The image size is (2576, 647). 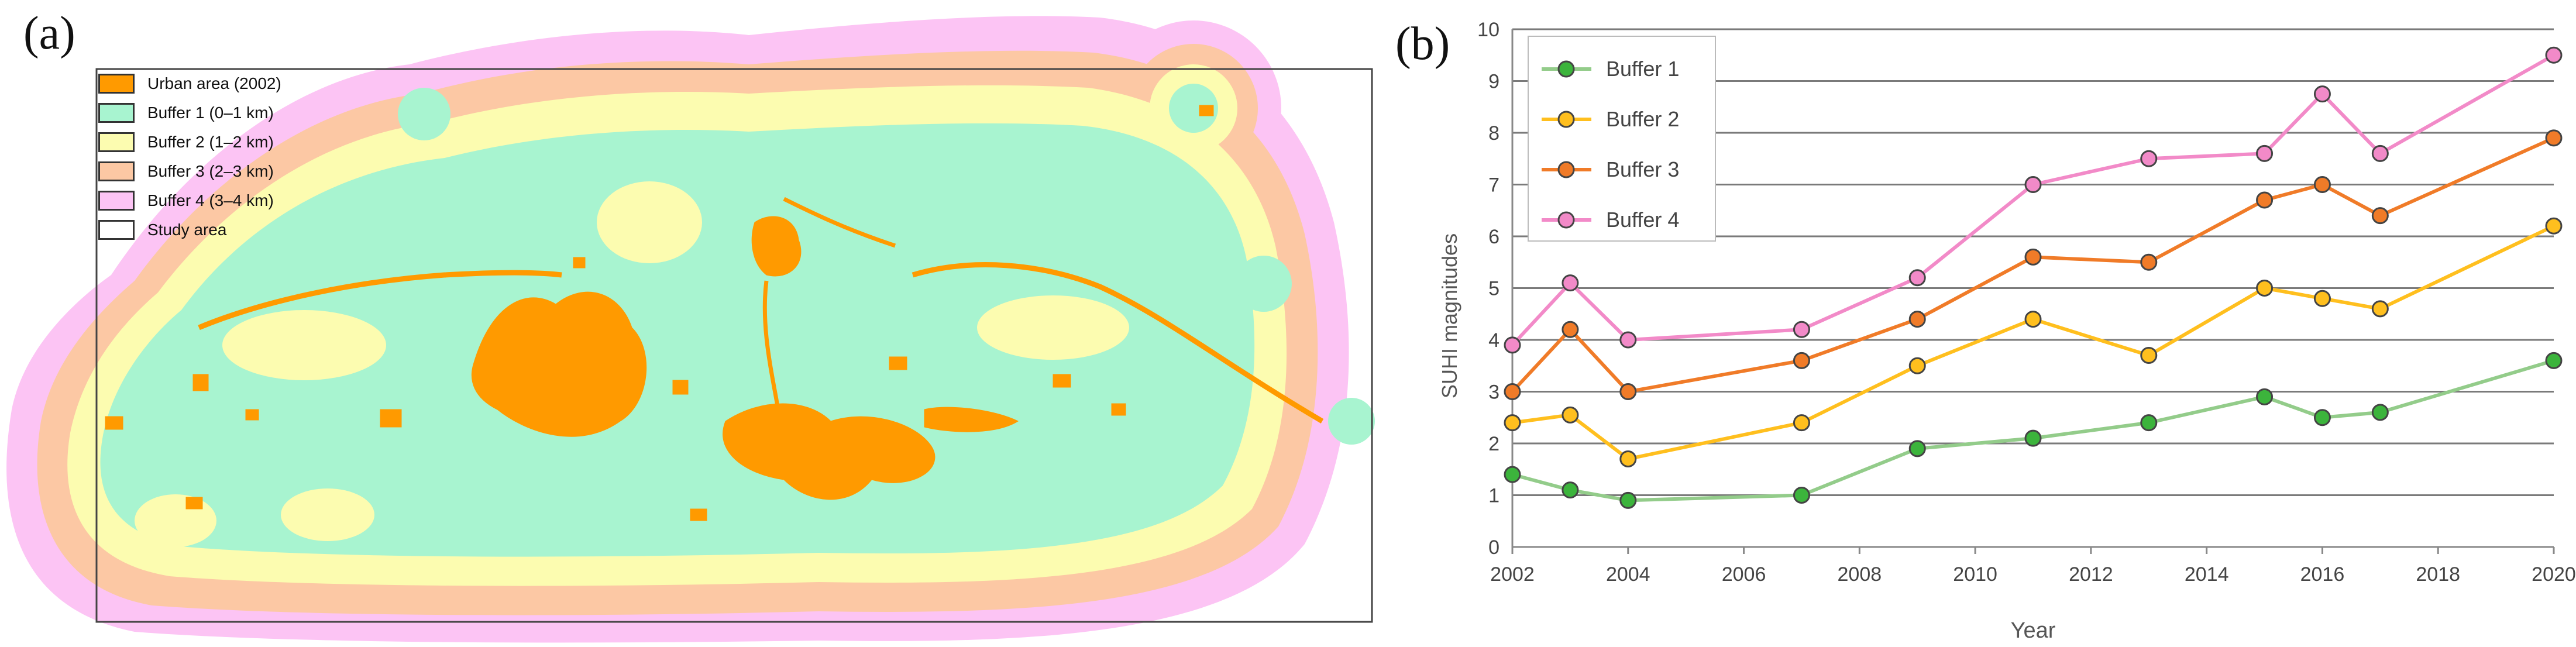 What do you see at coordinates (1488, 30) in the screenshot?
I see `y-tick-label-10: 10` at bounding box center [1488, 30].